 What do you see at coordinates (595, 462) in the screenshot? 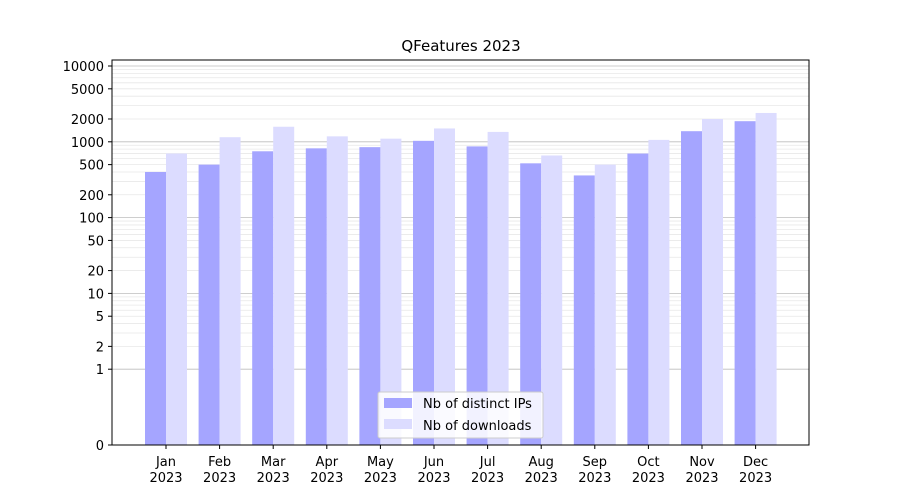
I see `x-tick-label-month: Sep` at bounding box center [595, 462].